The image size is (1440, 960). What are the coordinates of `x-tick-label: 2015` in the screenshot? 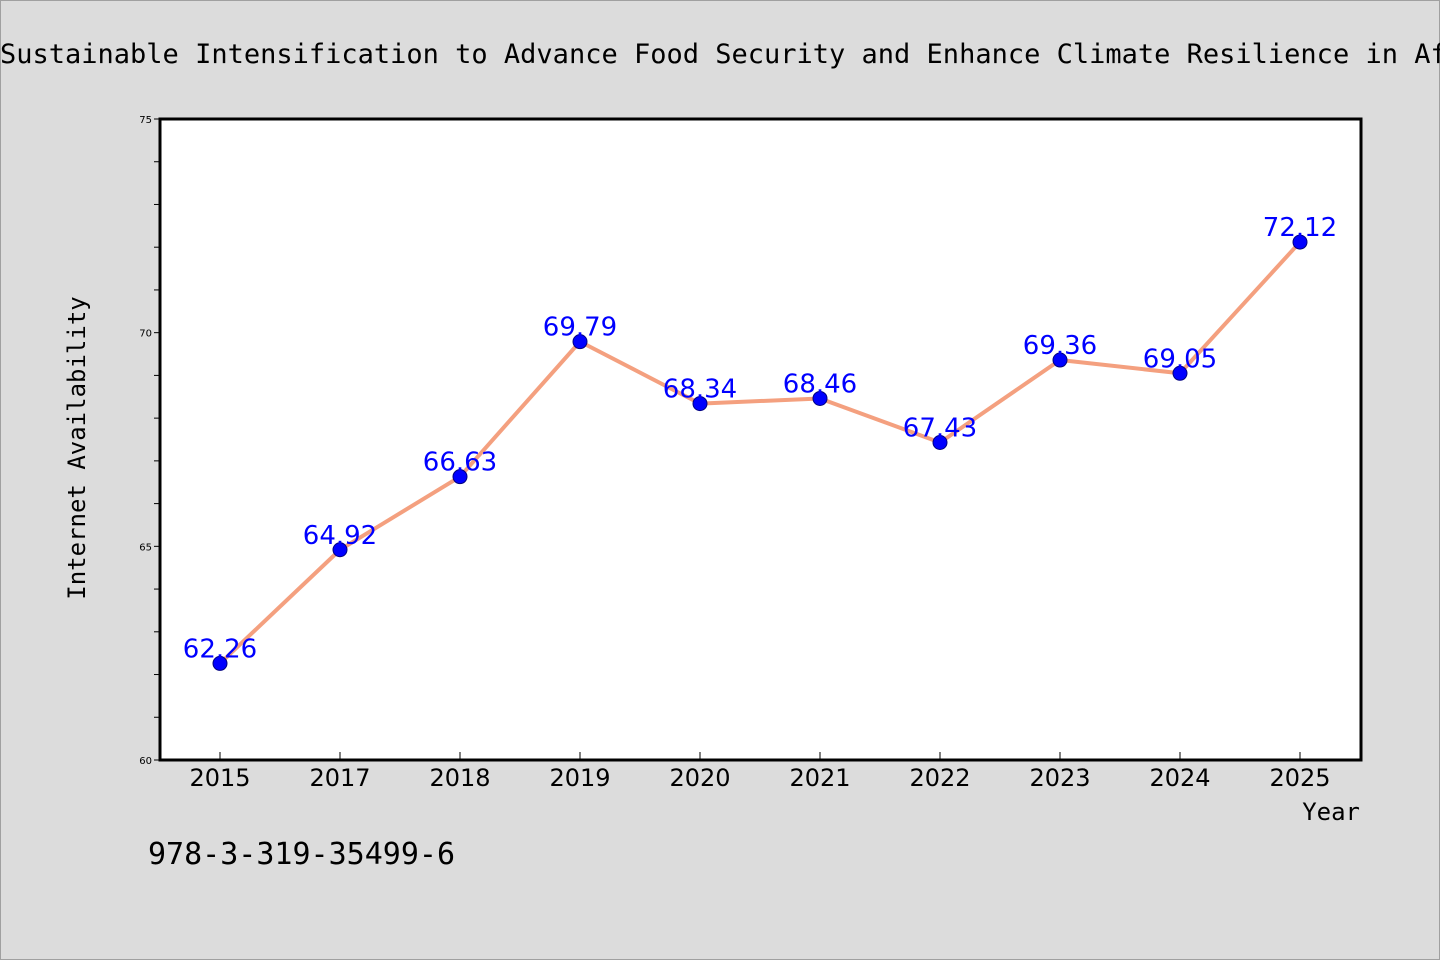 It's located at (219, 778).